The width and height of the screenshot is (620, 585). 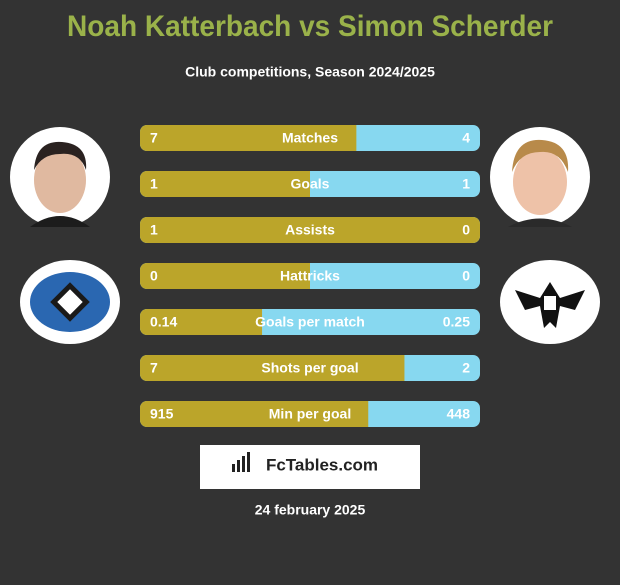 I want to click on brand: FcTables.com, so click(x=322, y=464).